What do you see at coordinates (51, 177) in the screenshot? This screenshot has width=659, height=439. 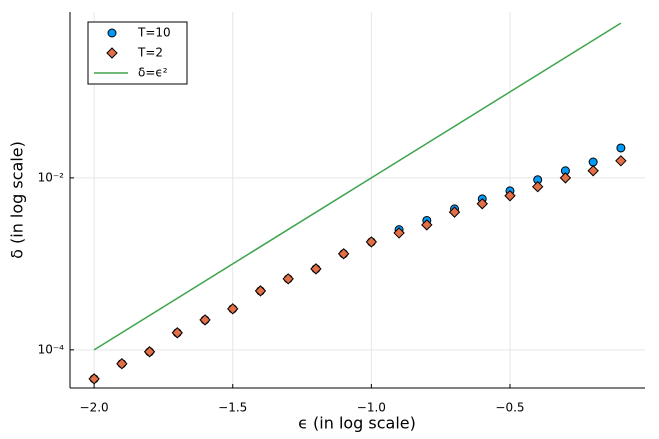 I see `y-tick-label: 10⁻²` at bounding box center [51, 177].